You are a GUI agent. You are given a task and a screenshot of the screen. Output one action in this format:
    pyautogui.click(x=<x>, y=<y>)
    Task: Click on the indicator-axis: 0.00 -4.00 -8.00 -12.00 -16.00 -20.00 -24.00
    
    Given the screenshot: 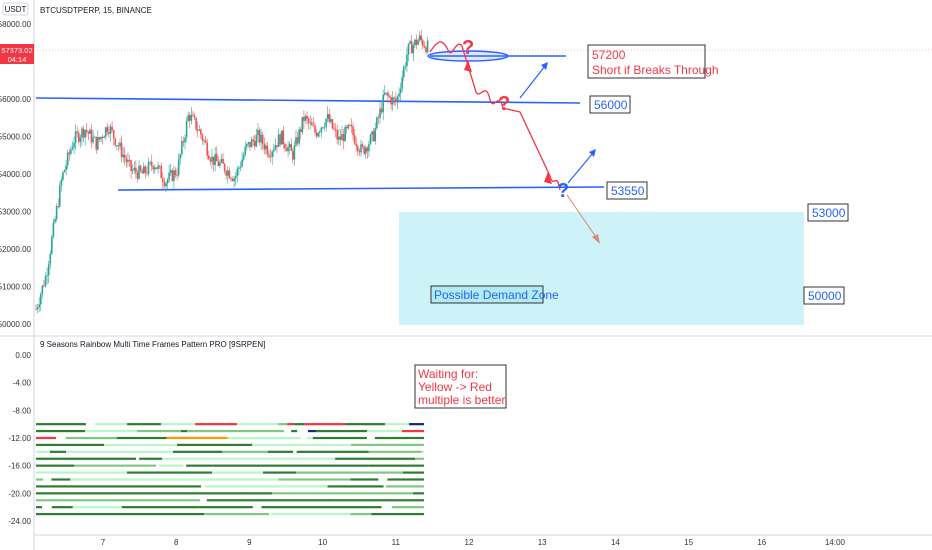 What is the action you would take?
    pyautogui.click(x=19, y=438)
    